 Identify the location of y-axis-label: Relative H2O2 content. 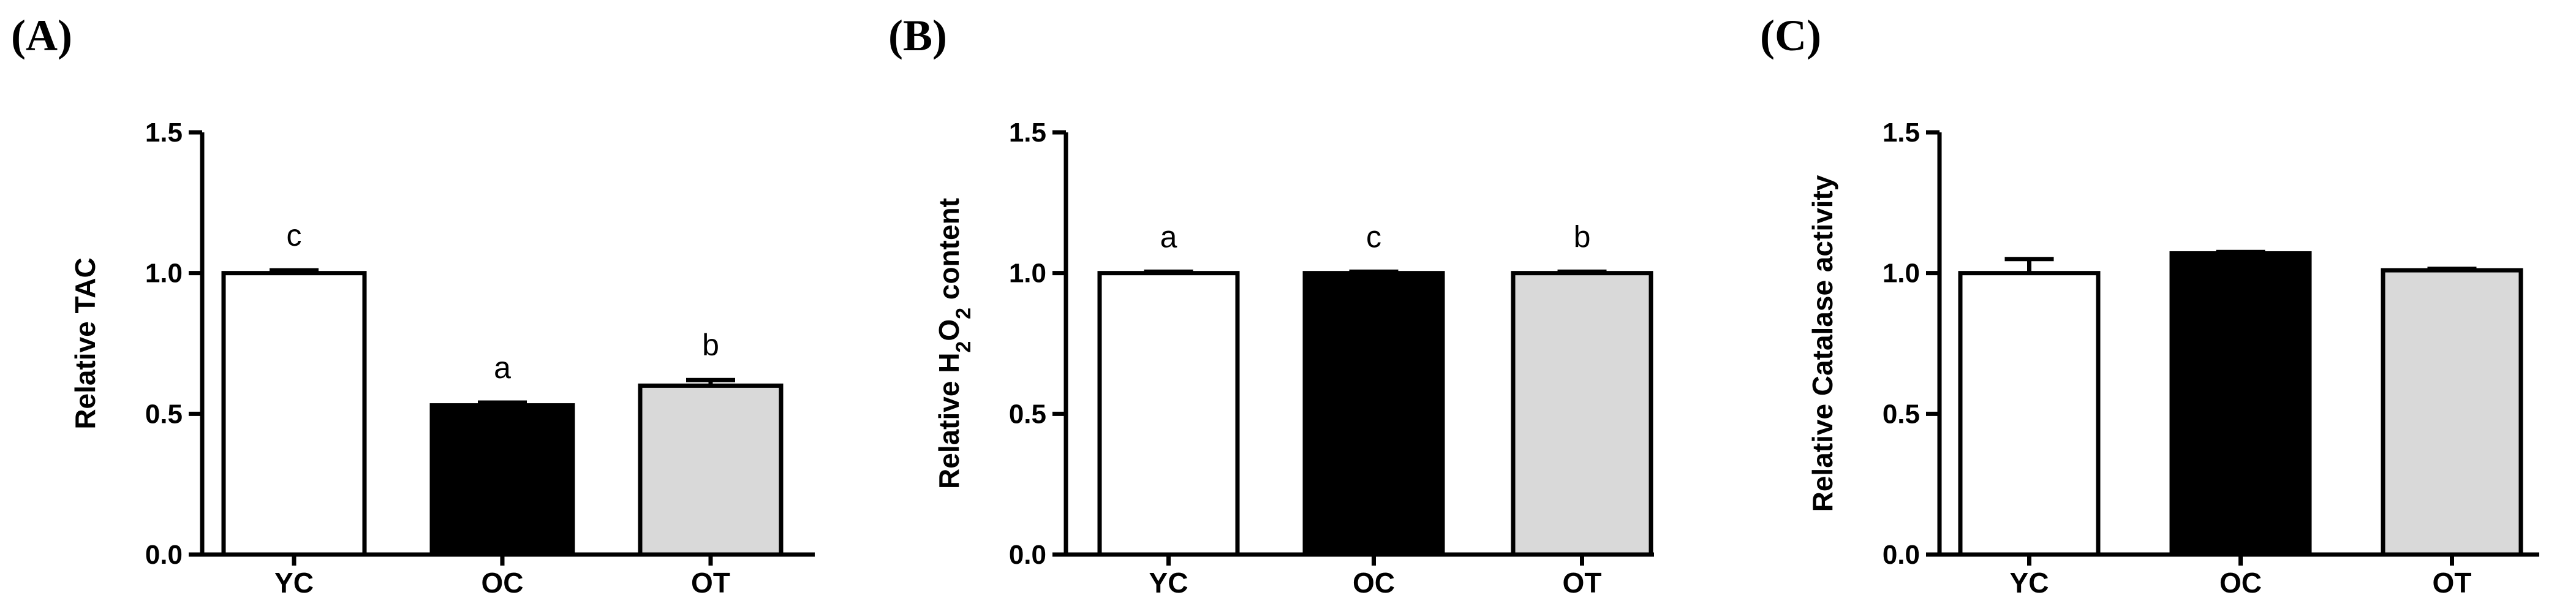
(954, 343).